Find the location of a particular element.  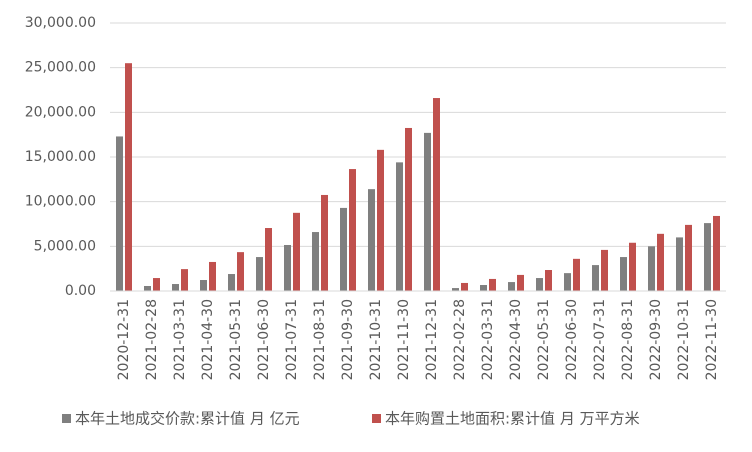

y-tick-label: 30,000.00 is located at coordinates (60, 23).